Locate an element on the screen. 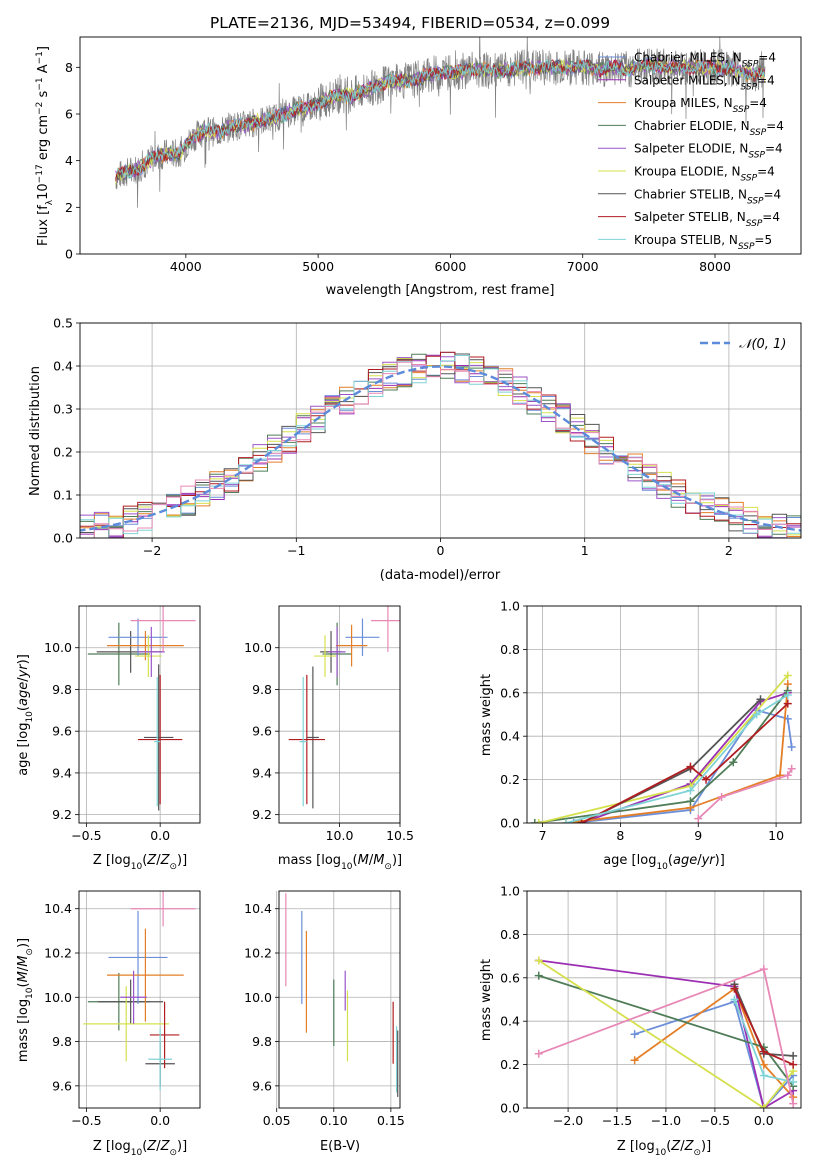 The width and height of the screenshot is (819, 1170). x-tick-label: 10.5 is located at coordinates (400, 835).